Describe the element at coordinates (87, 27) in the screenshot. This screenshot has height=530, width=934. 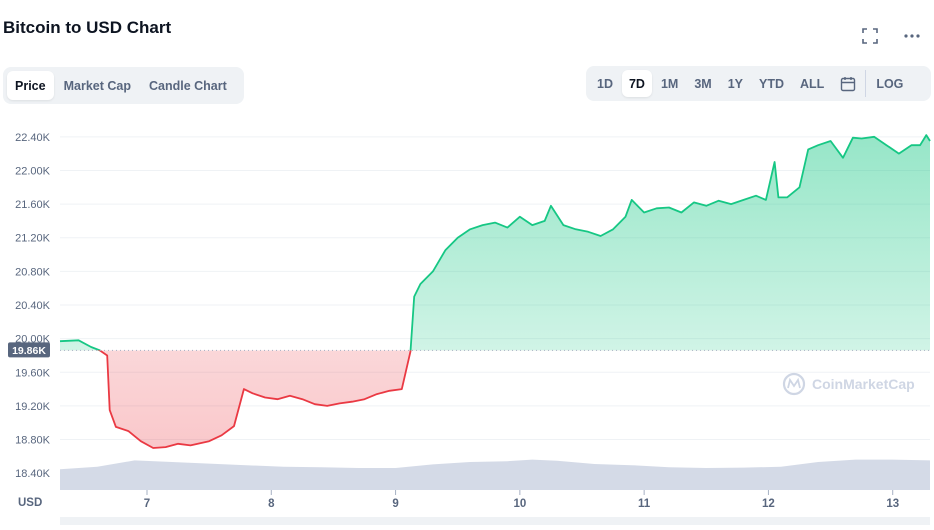
I see `chart-title: Bitcoin to USD Chart` at that location.